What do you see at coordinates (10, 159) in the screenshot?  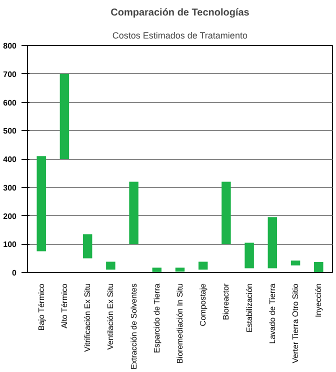 I see `y-tick-label: 400` at bounding box center [10, 159].